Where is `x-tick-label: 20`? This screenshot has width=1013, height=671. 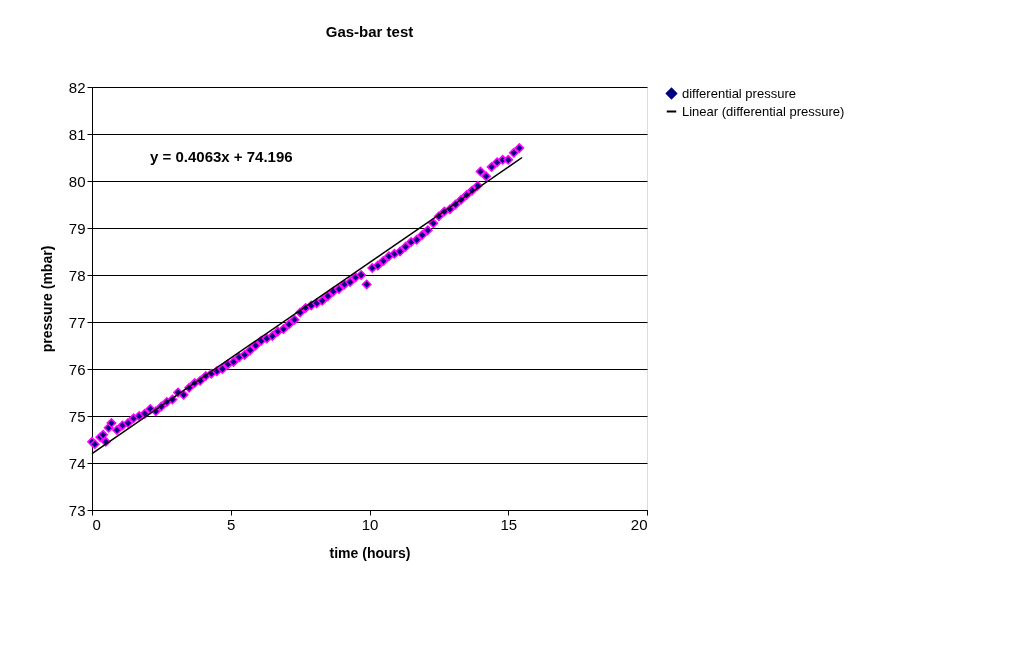
x-tick-label: 20 is located at coordinates (639, 524).